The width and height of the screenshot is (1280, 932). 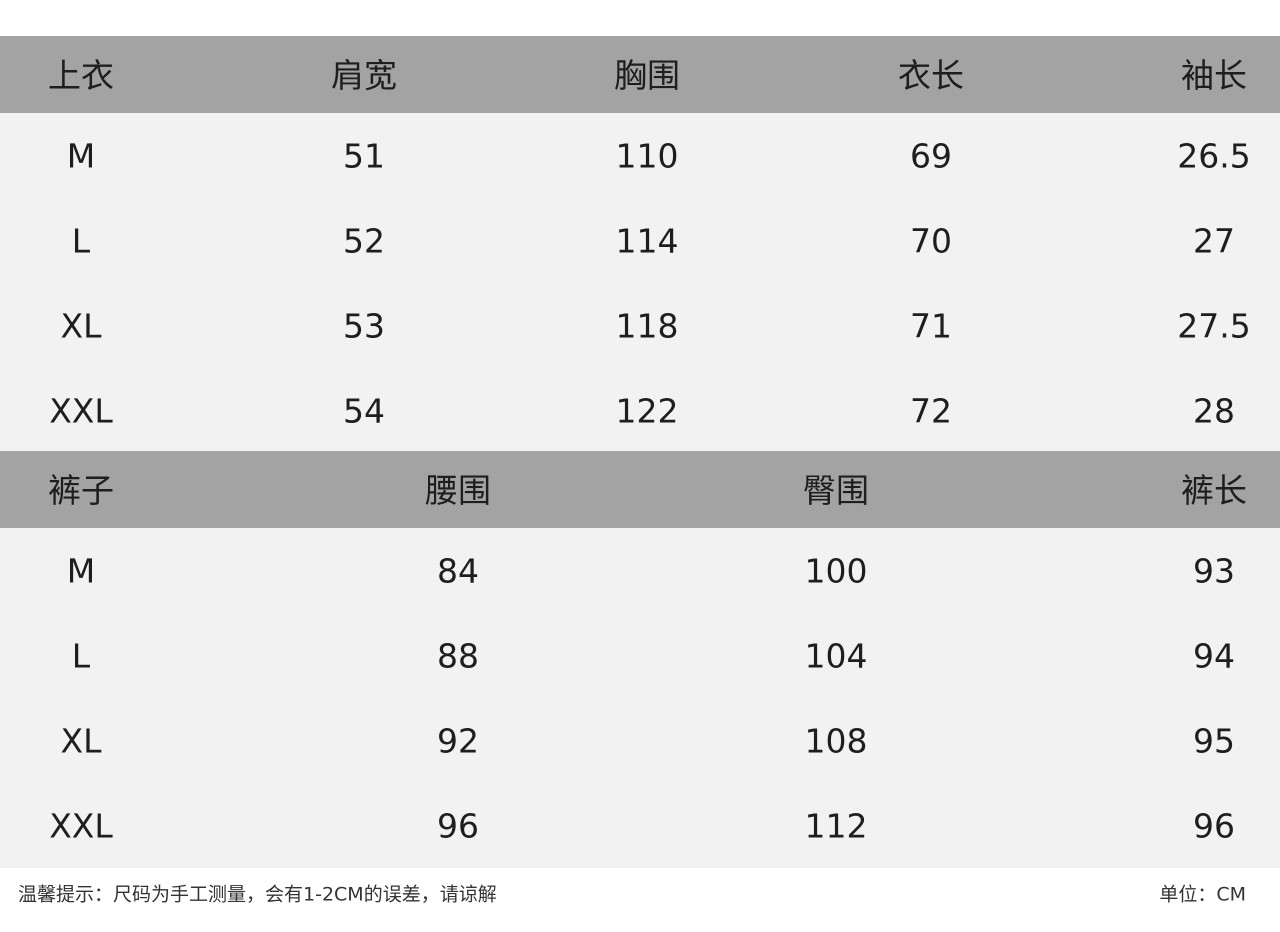 I want to click on pants-header-cell: 裤子, so click(x=81, y=490).